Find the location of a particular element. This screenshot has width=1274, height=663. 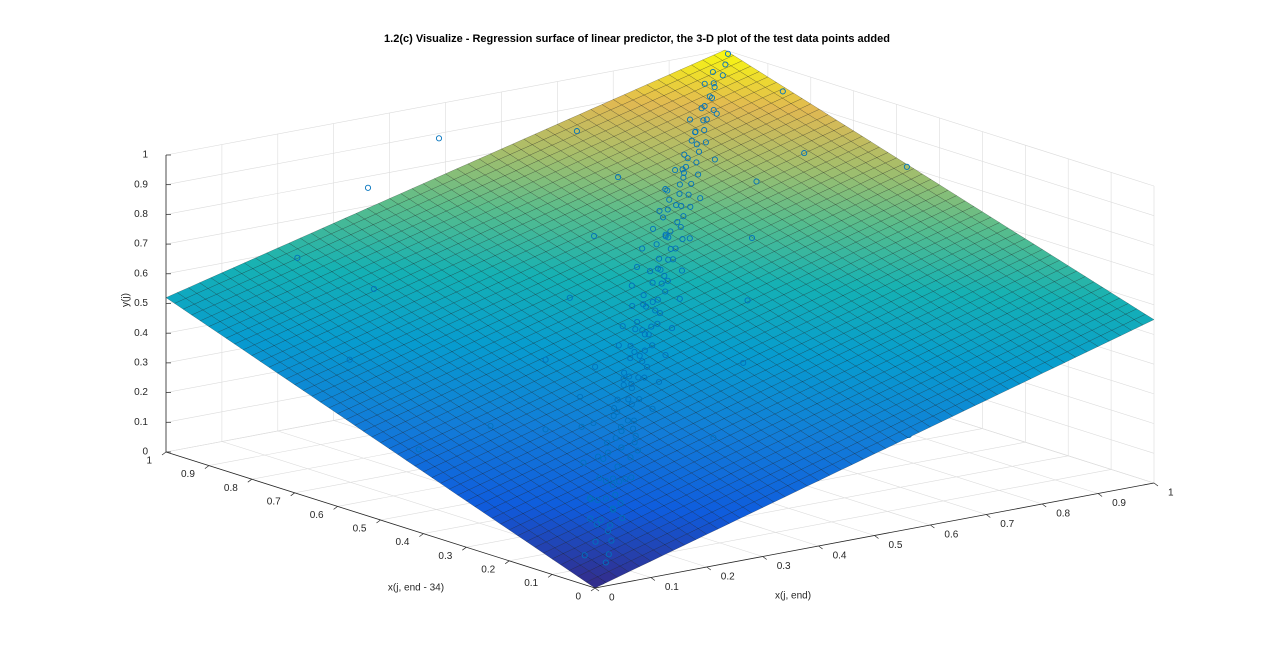

y-tick-label: 0 is located at coordinates (578, 597).